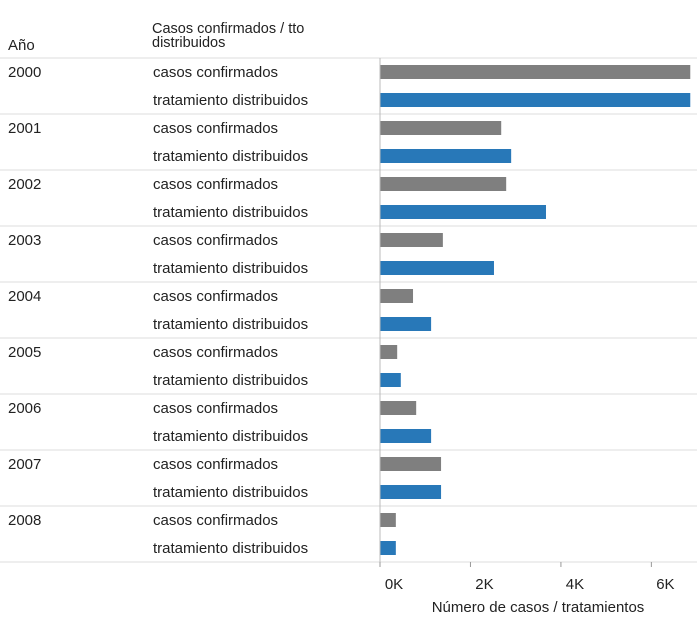 The image size is (699, 617). What do you see at coordinates (24, 520) in the screenshot?
I see `year-label: 2008` at bounding box center [24, 520].